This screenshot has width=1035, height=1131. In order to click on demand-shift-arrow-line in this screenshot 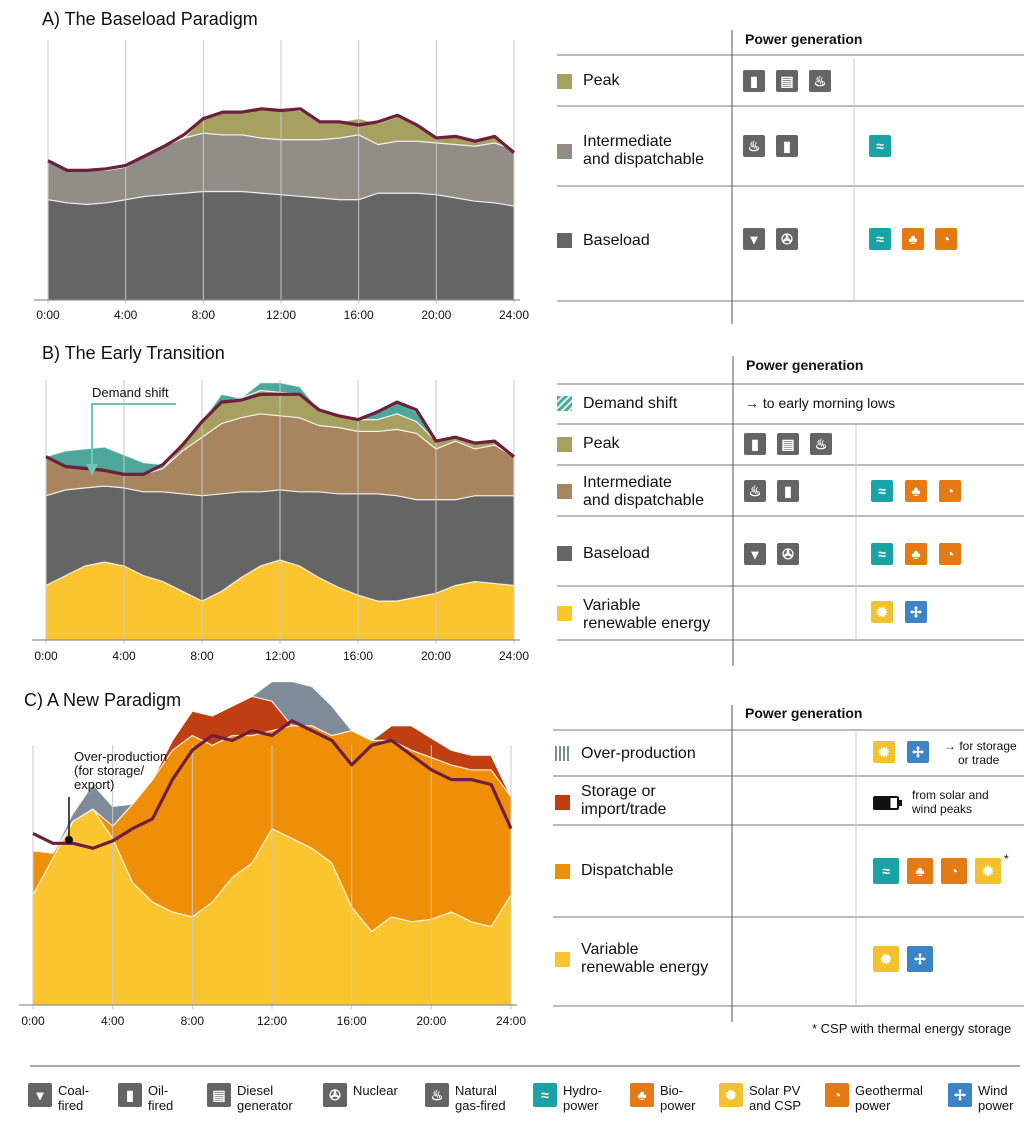, I will do `click(133, 436)`.